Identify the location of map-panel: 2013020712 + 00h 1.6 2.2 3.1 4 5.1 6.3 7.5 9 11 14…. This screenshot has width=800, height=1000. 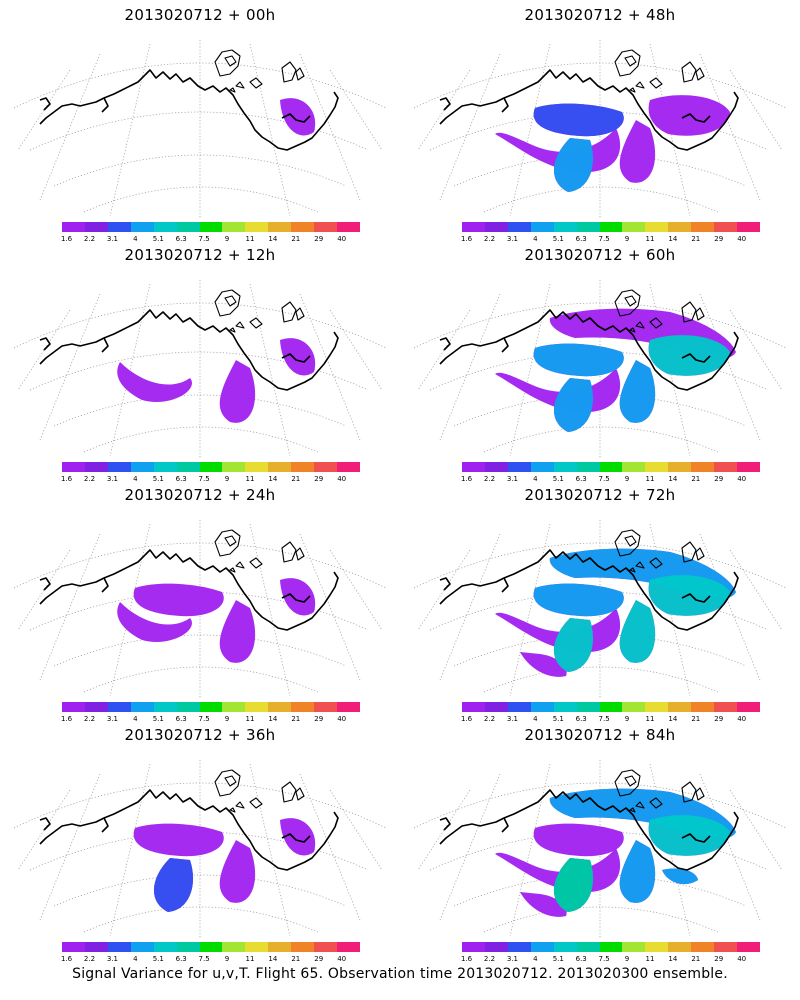
(200, 121).